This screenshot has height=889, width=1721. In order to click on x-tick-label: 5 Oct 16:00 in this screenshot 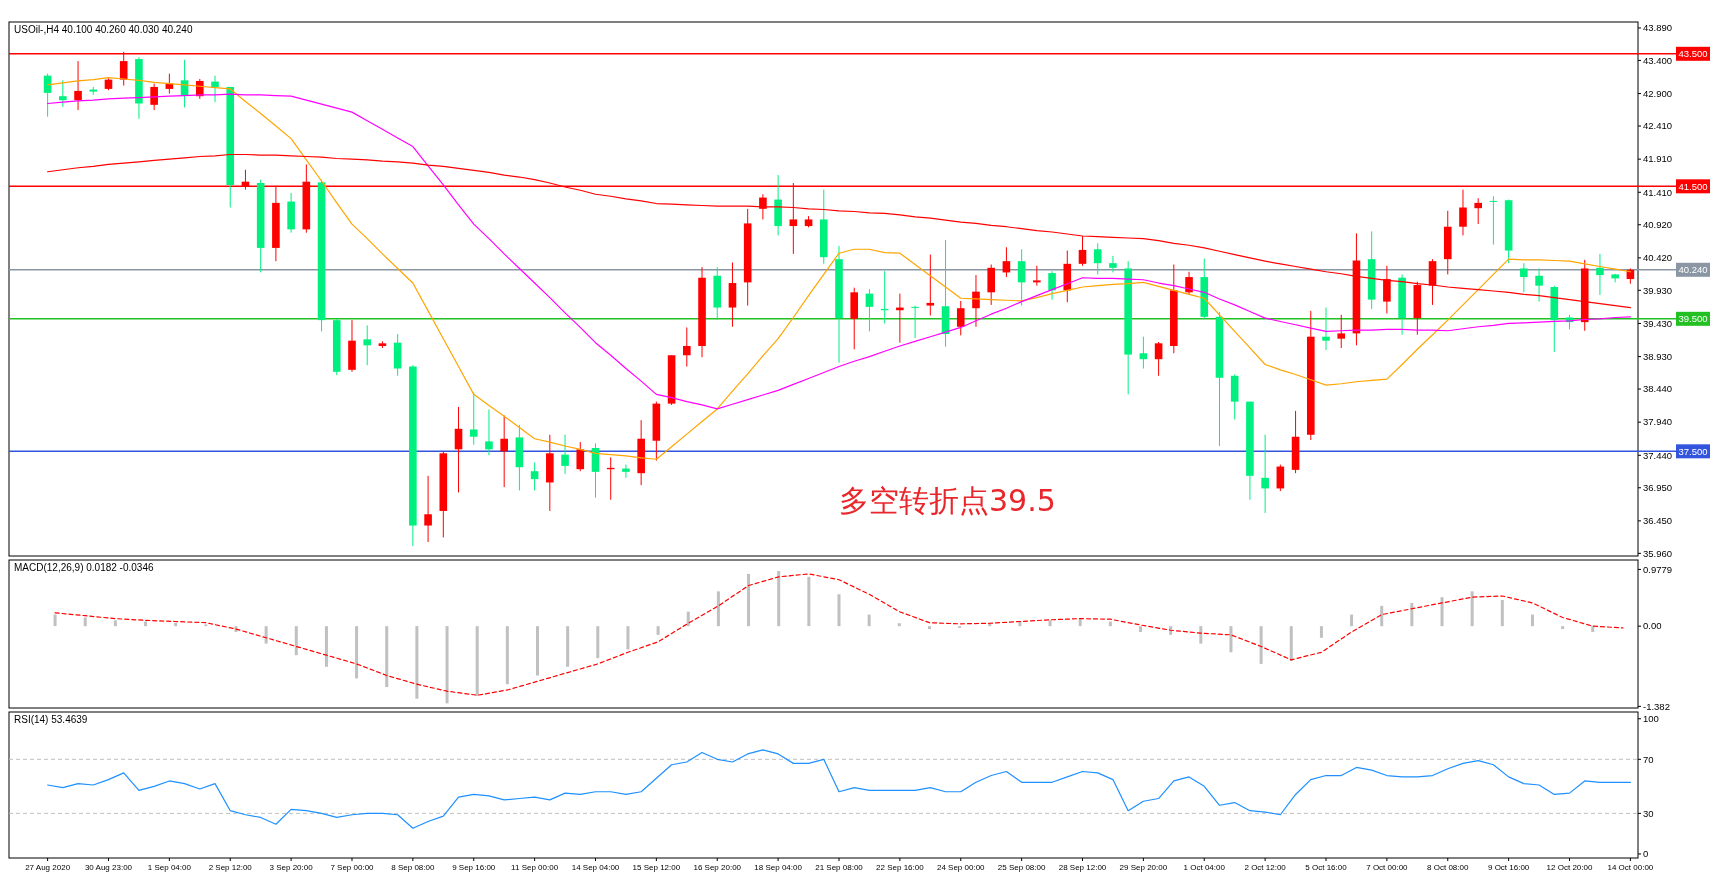, I will do `click(1326, 867)`.